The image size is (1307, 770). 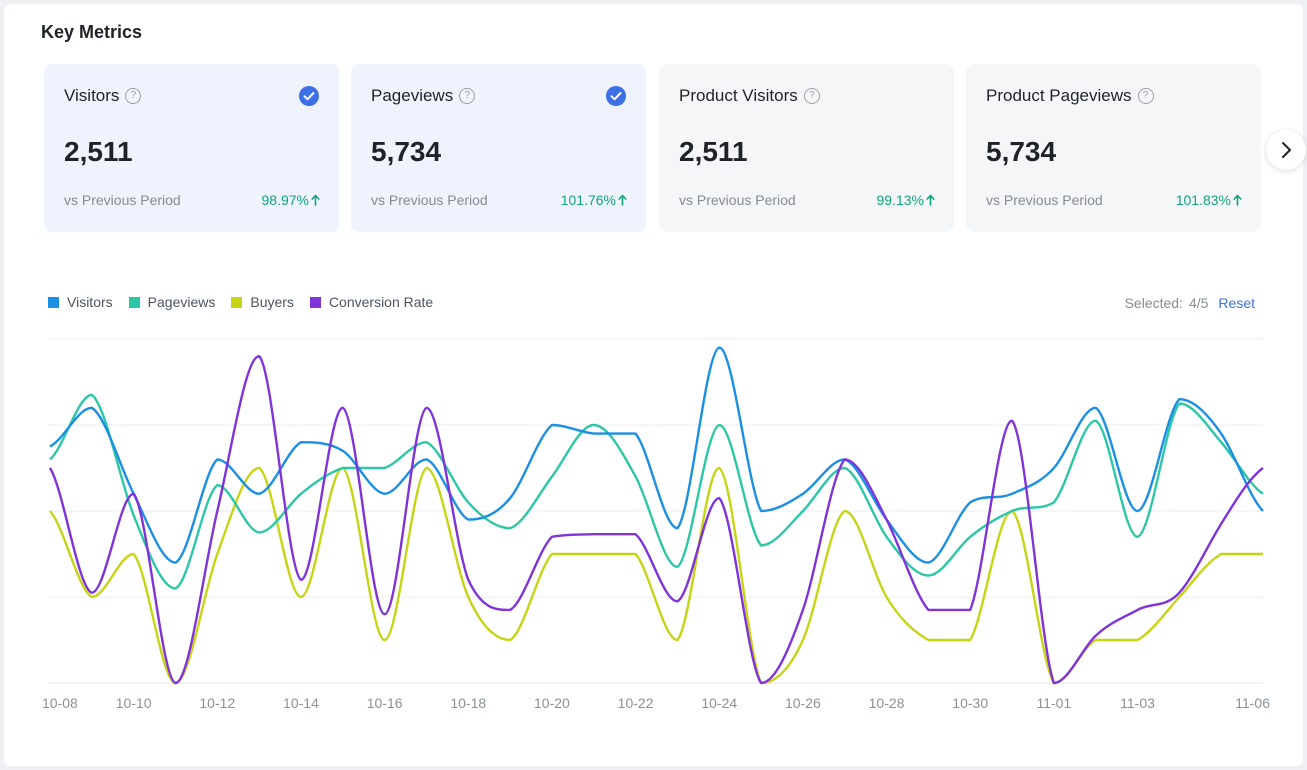 I want to click on metric-label-text: Pageviews, so click(x=412, y=95).